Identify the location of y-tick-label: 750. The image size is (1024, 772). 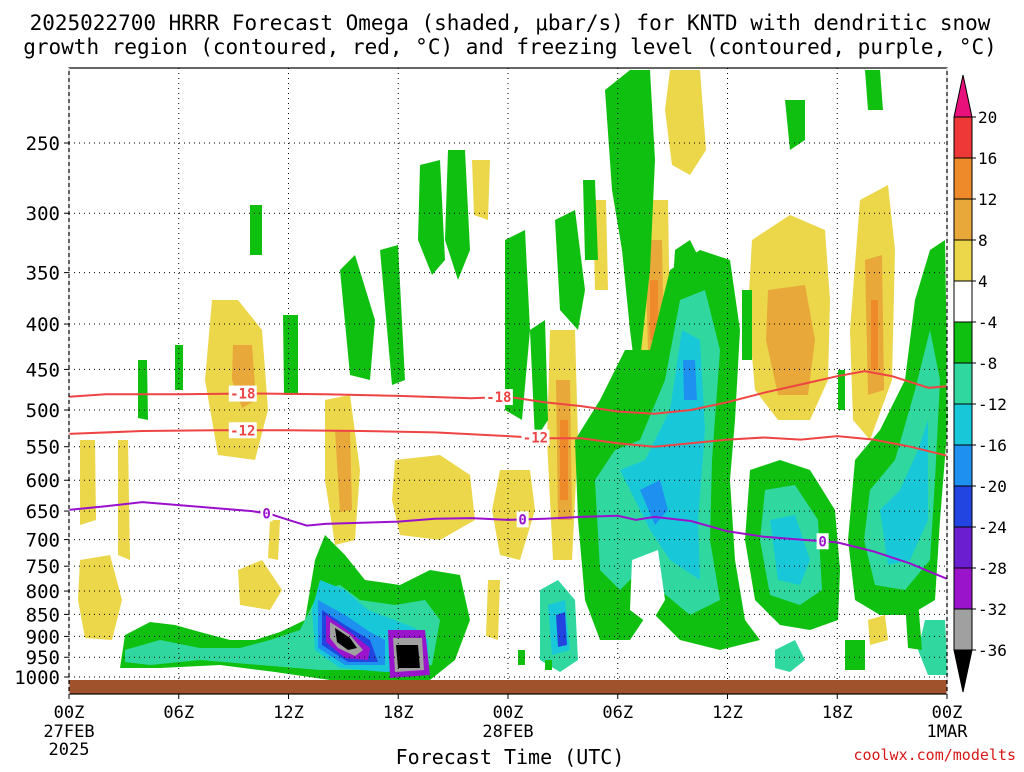
(43, 567).